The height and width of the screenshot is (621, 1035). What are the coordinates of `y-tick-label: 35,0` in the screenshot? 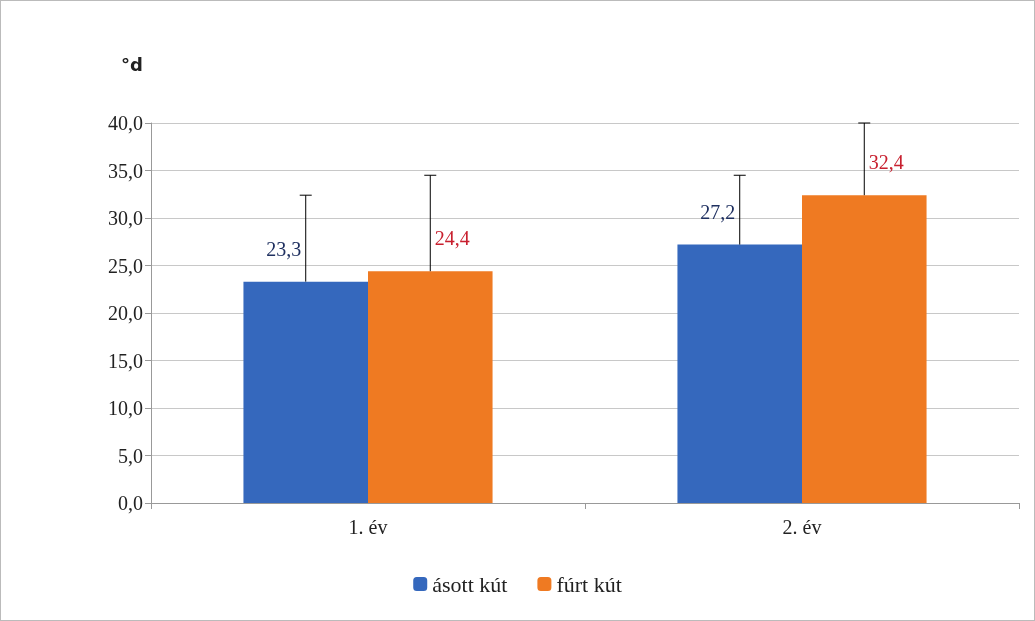 It's located at (125, 170).